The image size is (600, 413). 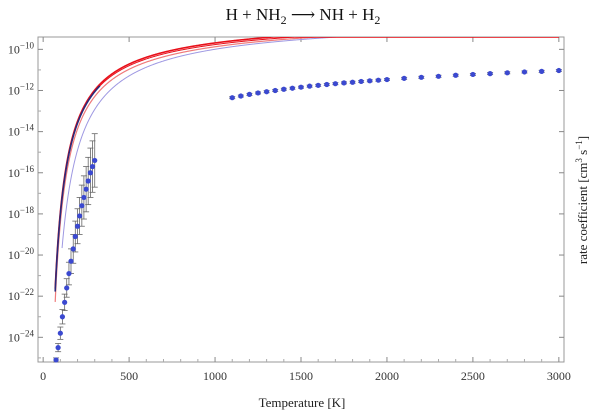 I want to click on y-tick-label: 10−24, so click(x=21, y=336).